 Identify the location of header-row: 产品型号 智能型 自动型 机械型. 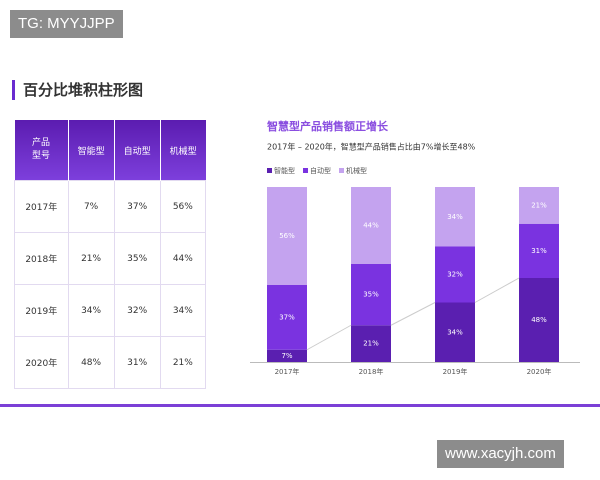
(110, 150).